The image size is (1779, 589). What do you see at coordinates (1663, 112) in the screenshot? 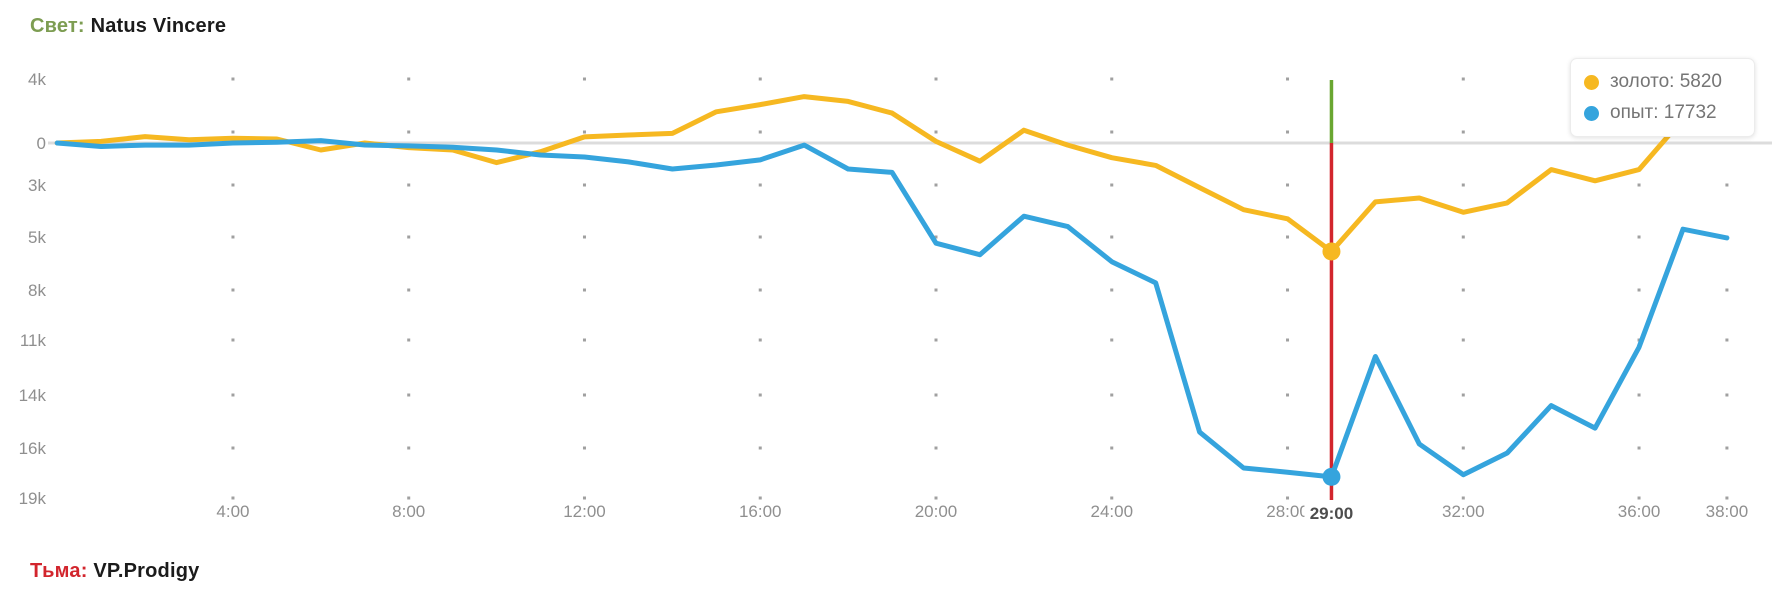
I see `xp-legend-label: опыт: 17732` at bounding box center [1663, 112].